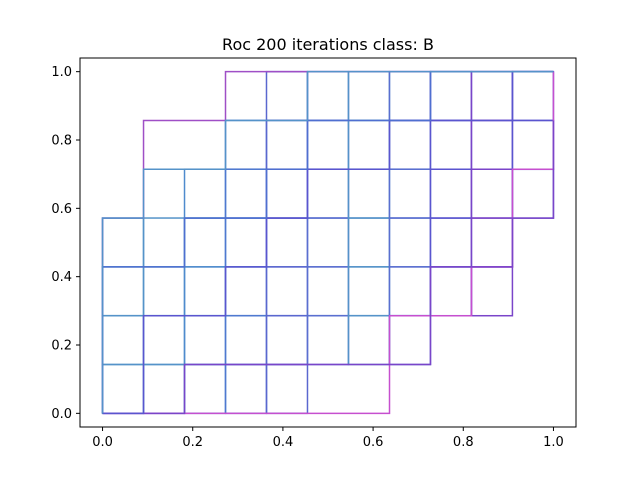  I want to click on y-tick-label: 0.6, so click(61, 209).